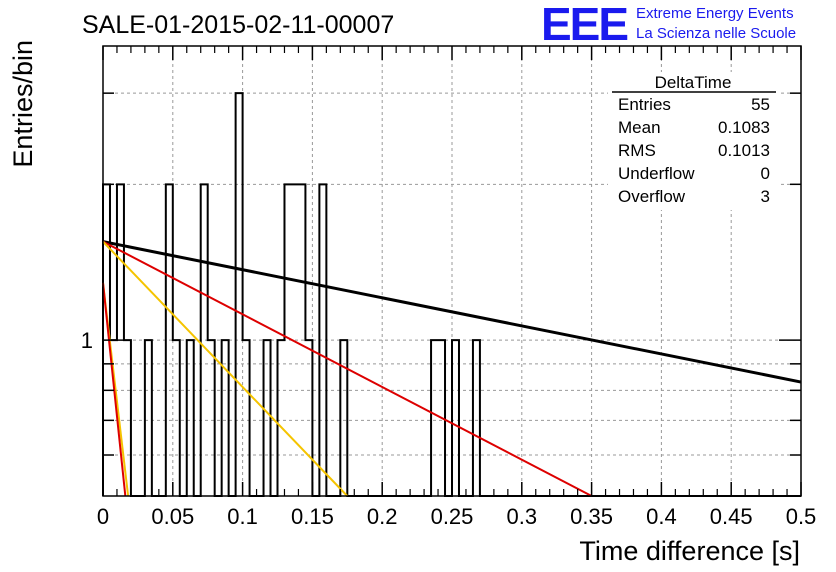 This screenshot has height=572, width=836. I want to click on stats-label: RMS, so click(637, 150).